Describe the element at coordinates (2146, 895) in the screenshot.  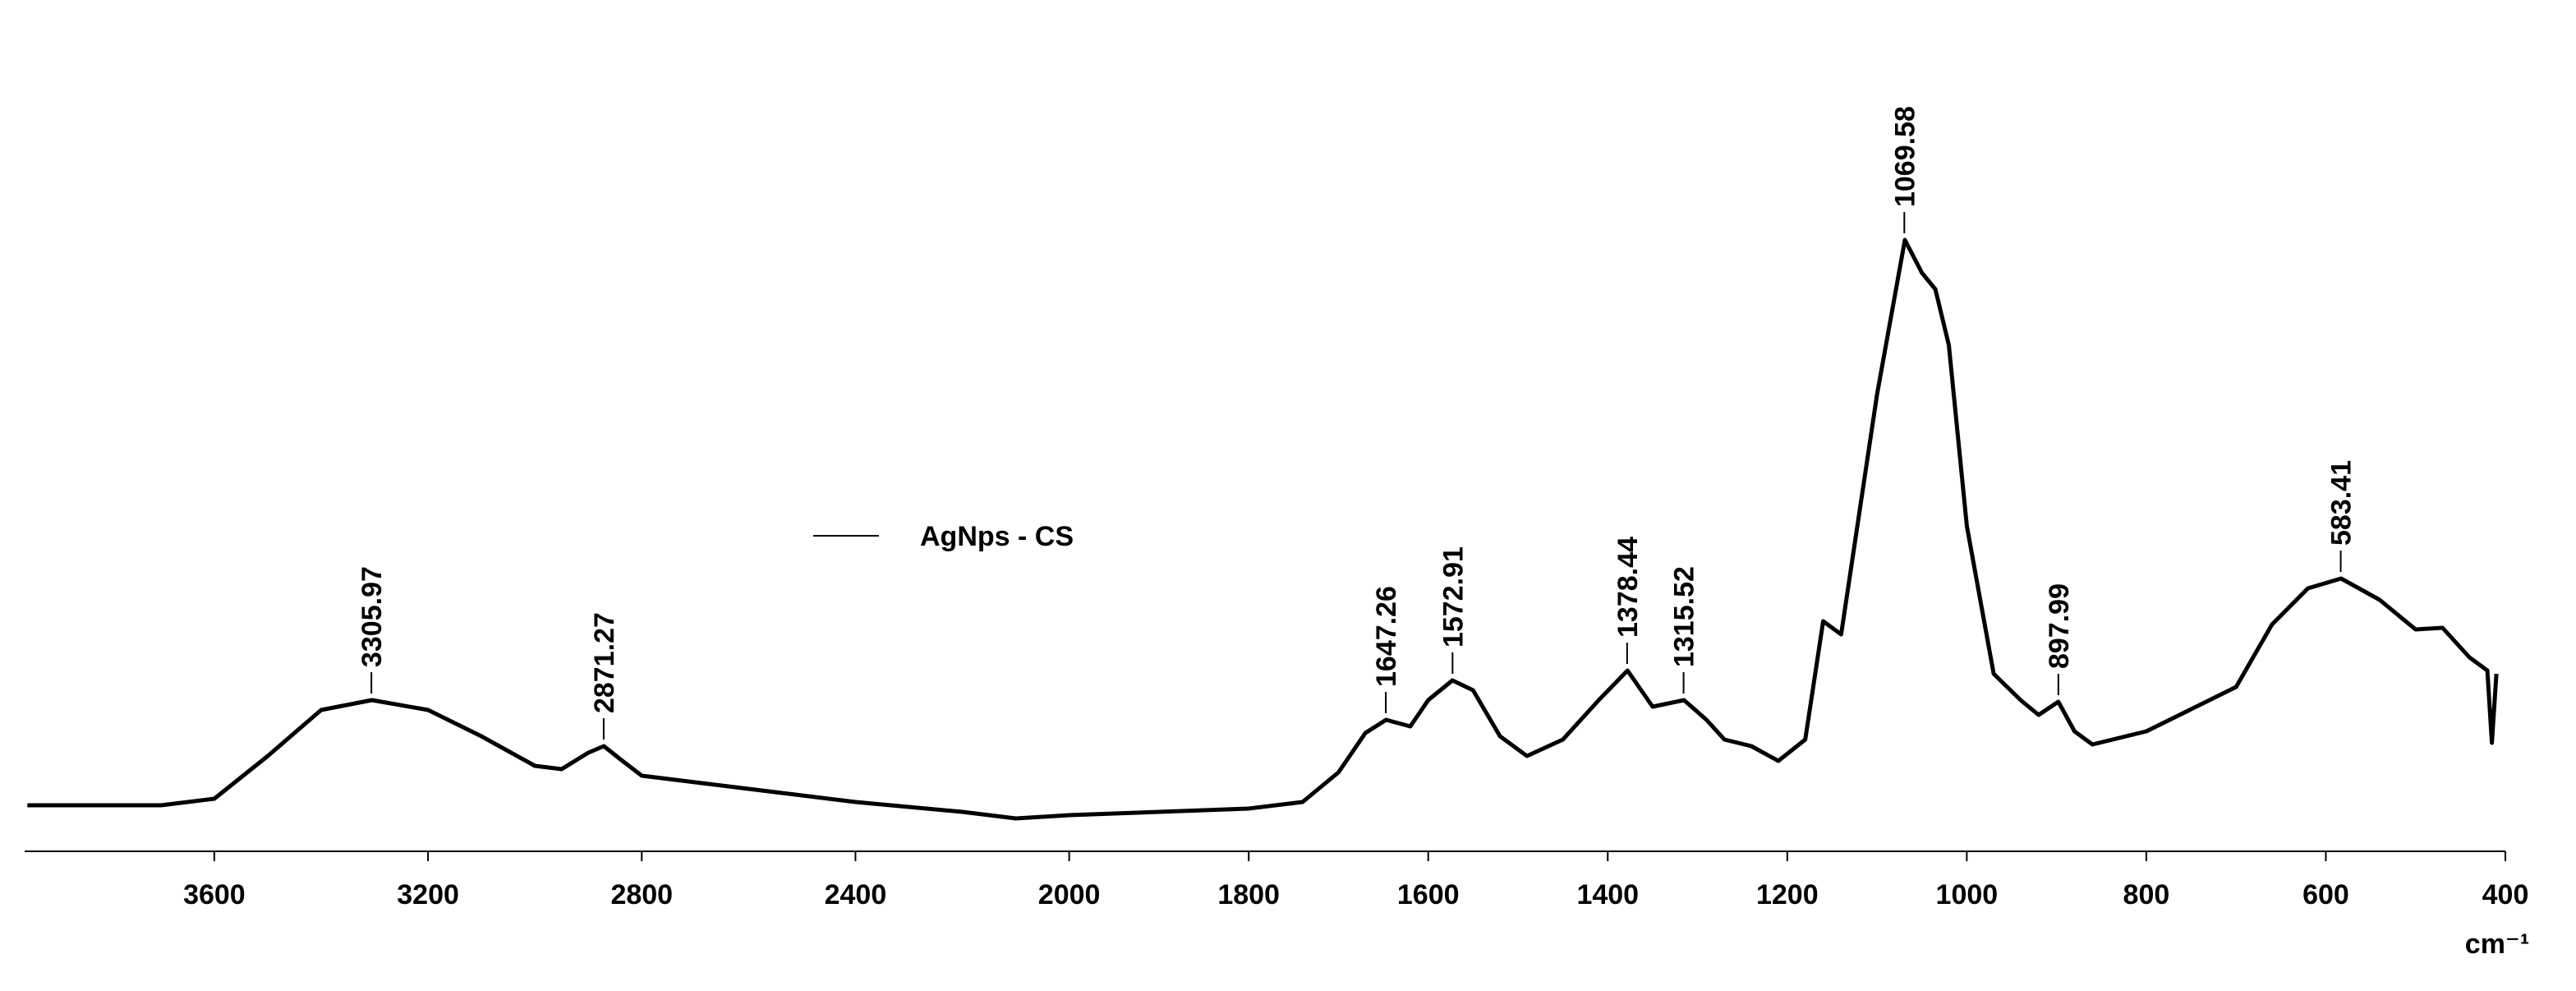
I see `x-tick-label: 800` at that location.